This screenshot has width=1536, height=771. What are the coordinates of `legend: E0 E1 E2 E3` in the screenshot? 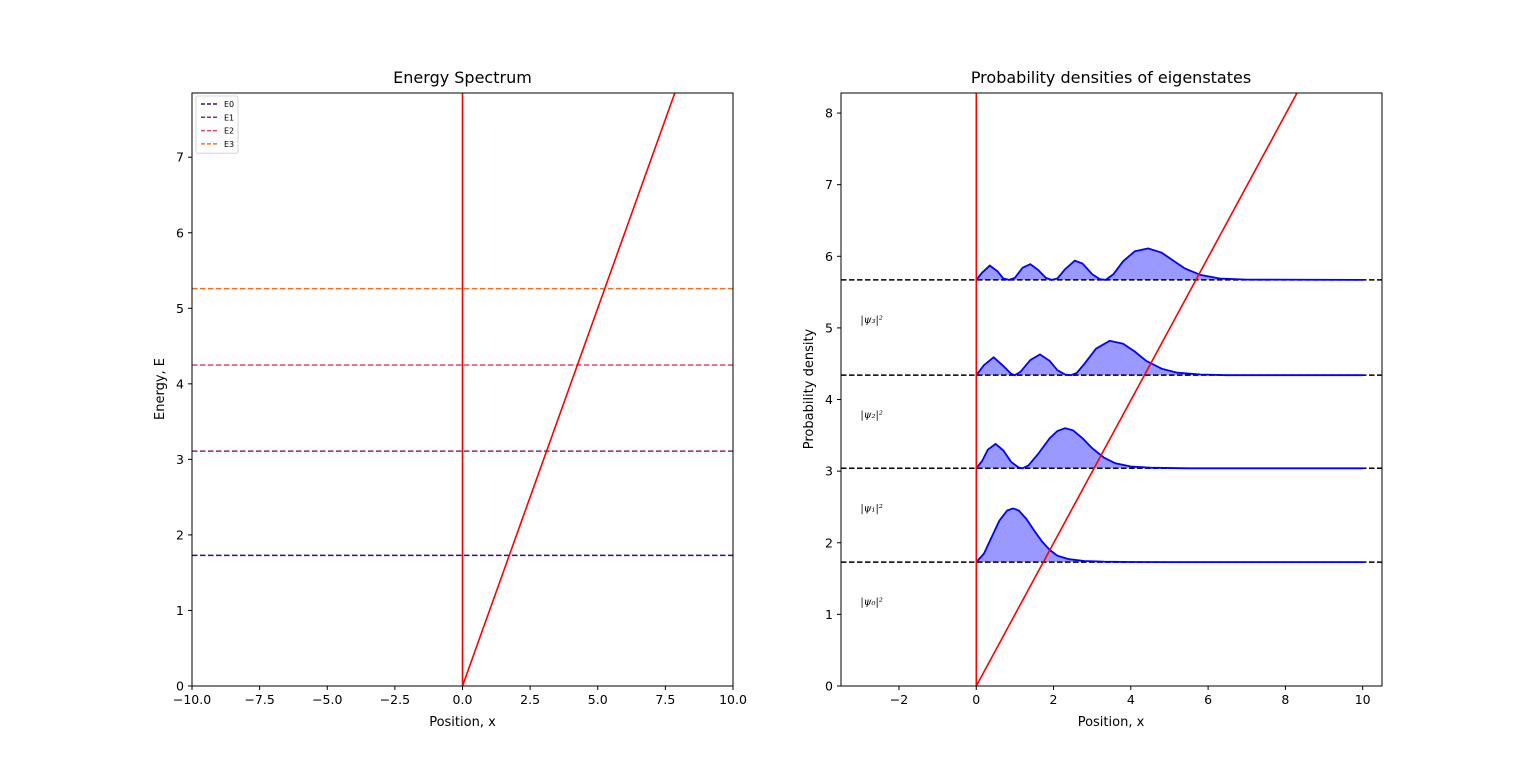 It's located at (217, 124).